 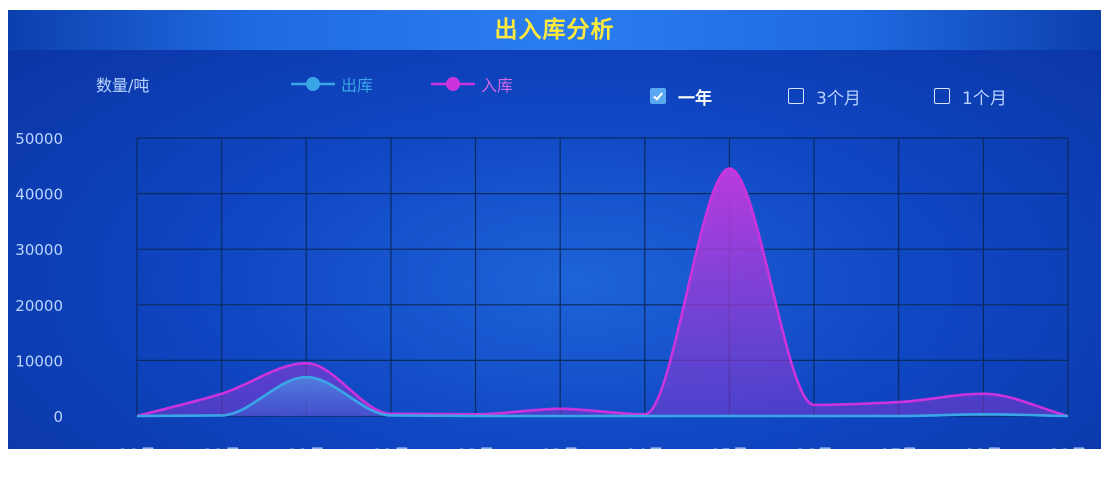 What do you see at coordinates (1068, 447) in the screenshot?
I see `x-tick-label: 09月` at bounding box center [1068, 447].